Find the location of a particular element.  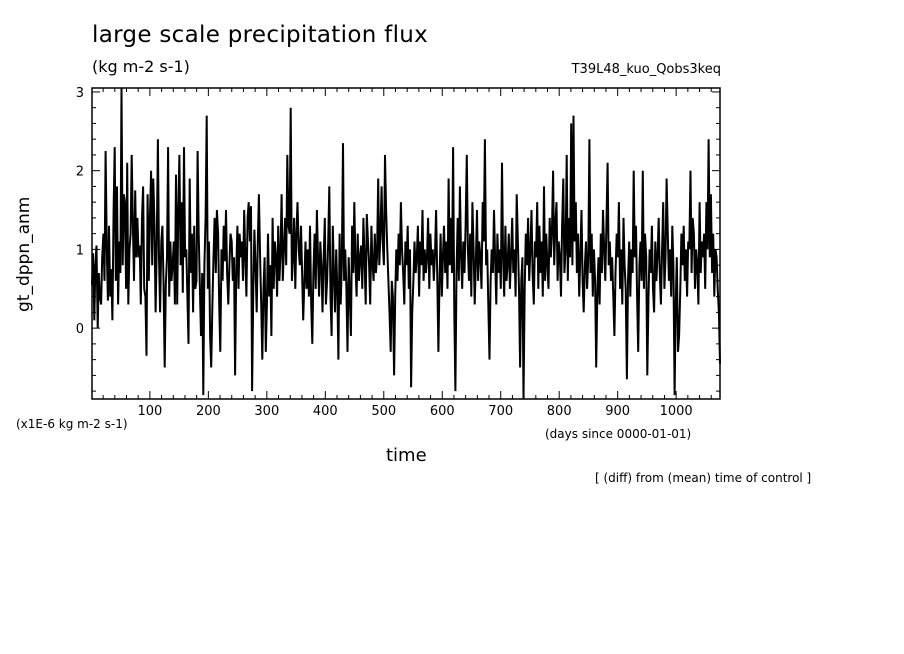

chart-subtitle: (kg m-2 s-1) is located at coordinates (141, 66).